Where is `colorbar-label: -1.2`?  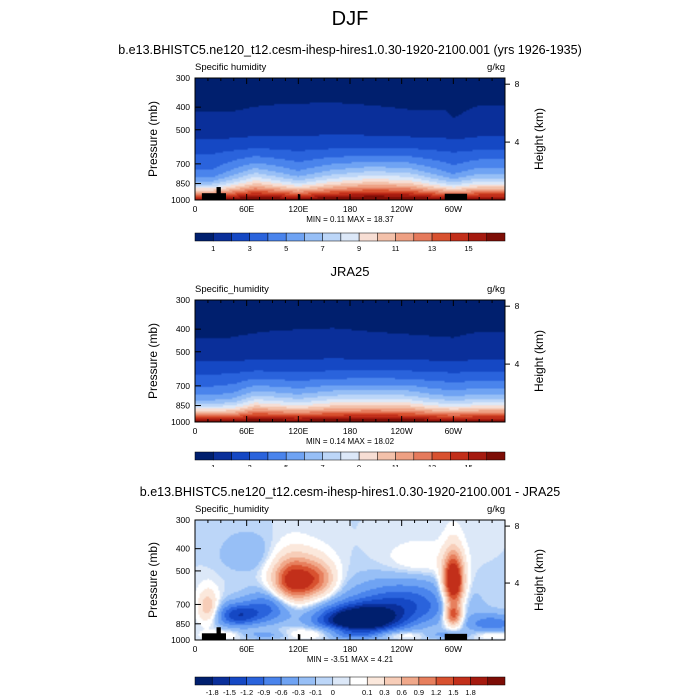 colorbar-label: -1.2 is located at coordinates (246, 692).